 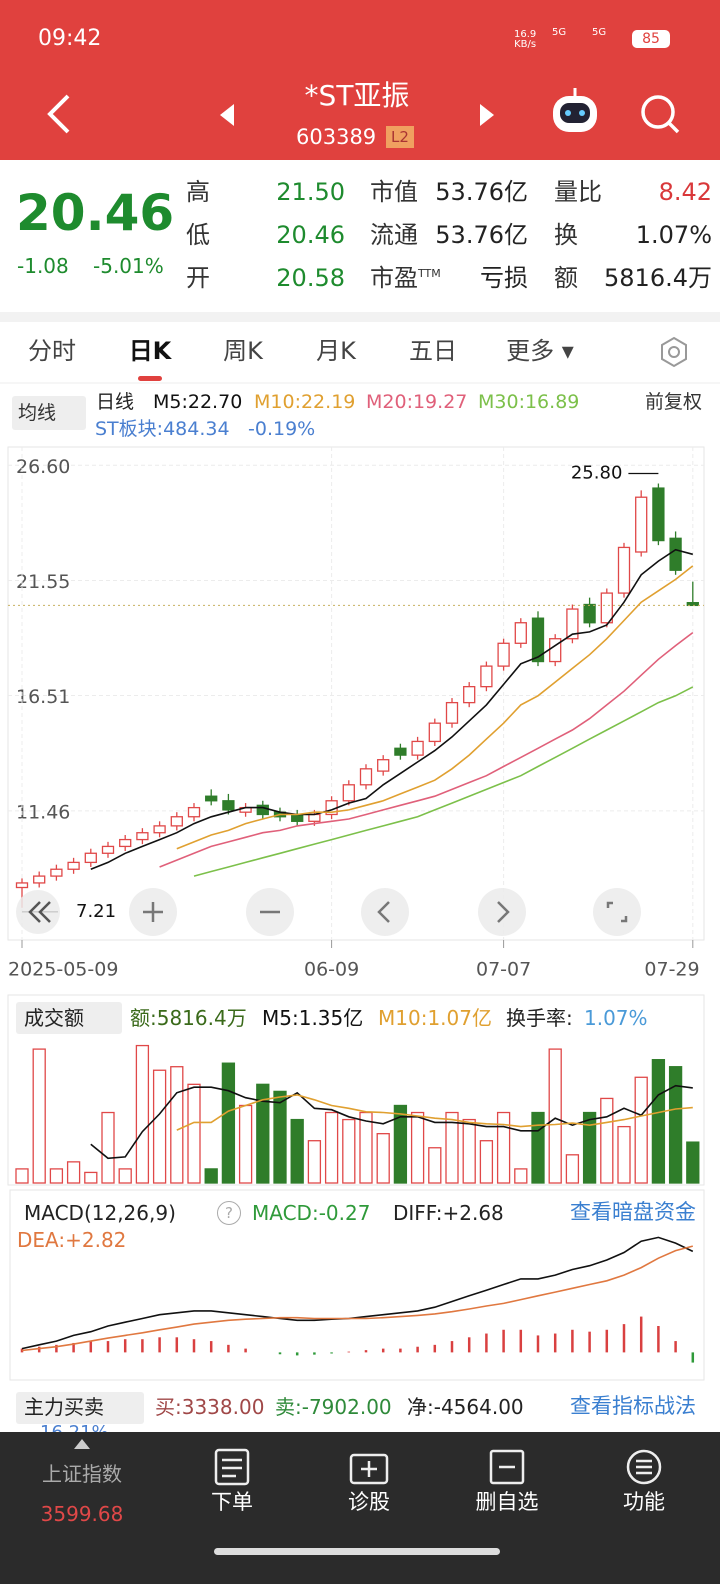 I want to click on indicator-box, so click(x=49, y=413).